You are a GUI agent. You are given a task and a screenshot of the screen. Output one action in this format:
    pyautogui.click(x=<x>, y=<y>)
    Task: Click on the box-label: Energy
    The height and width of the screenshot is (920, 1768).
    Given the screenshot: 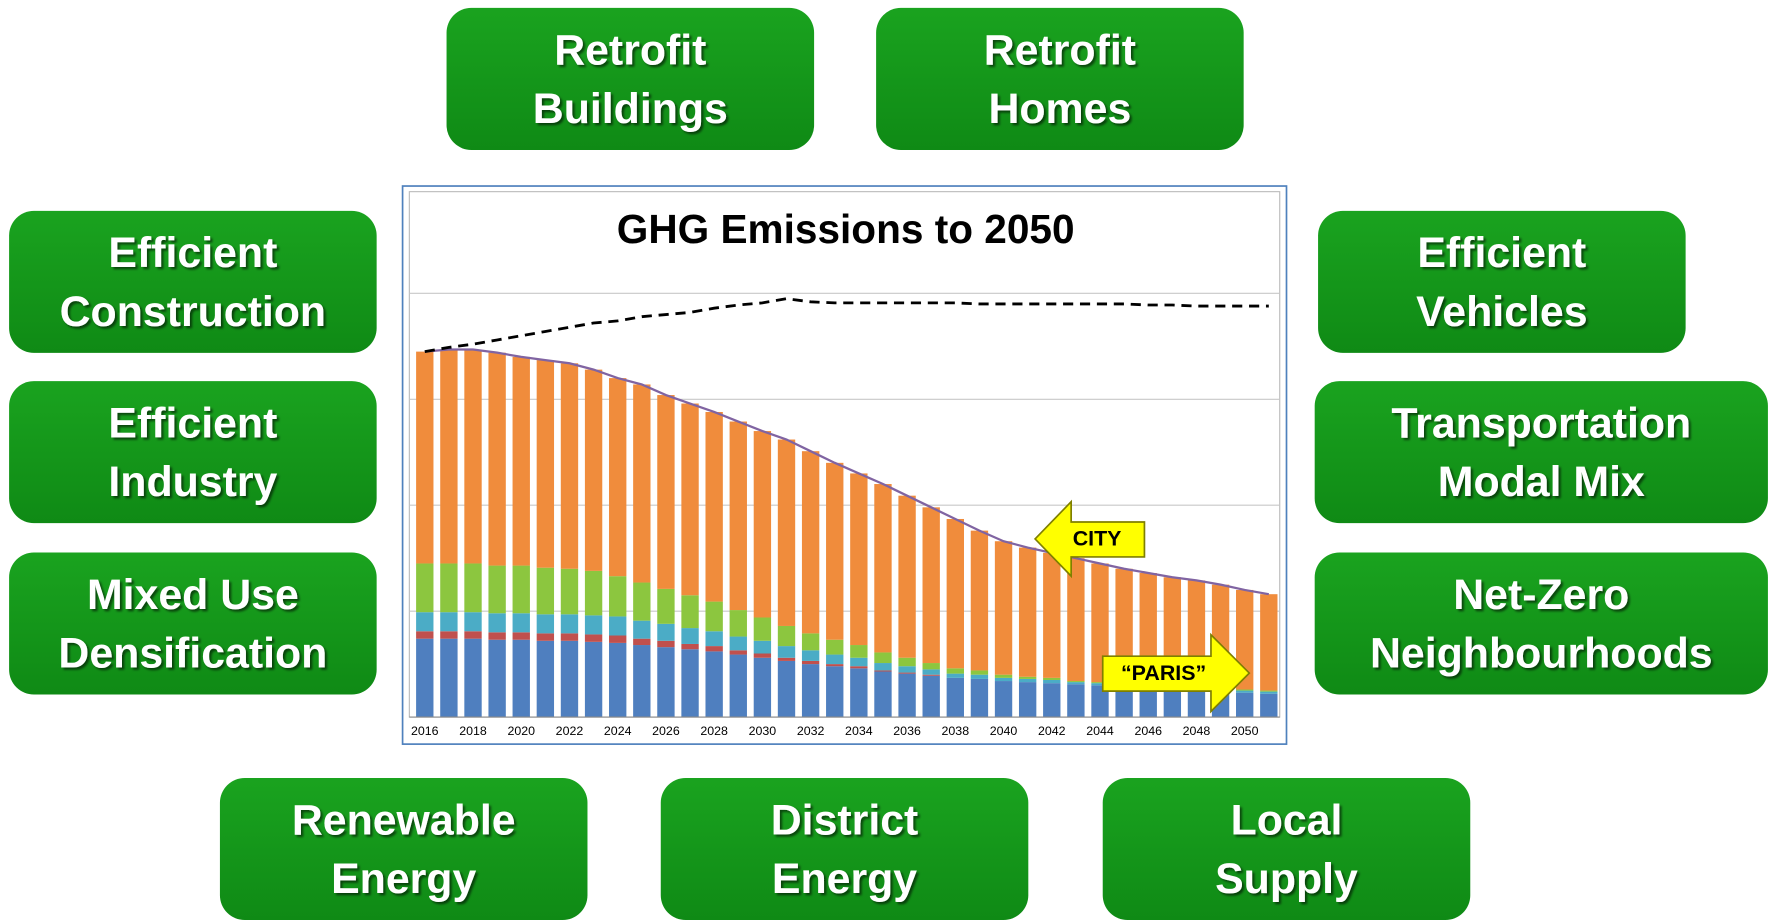 What is the action you would take?
    pyautogui.click(x=844, y=879)
    